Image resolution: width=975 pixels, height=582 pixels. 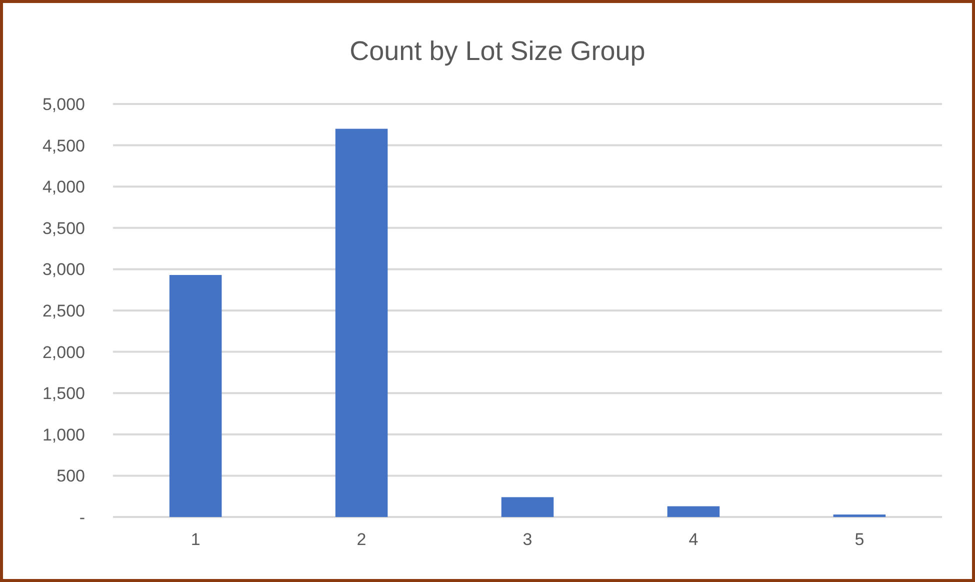 What do you see at coordinates (82, 517) in the screenshot?
I see `y-tick-label: -` at bounding box center [82, 517].